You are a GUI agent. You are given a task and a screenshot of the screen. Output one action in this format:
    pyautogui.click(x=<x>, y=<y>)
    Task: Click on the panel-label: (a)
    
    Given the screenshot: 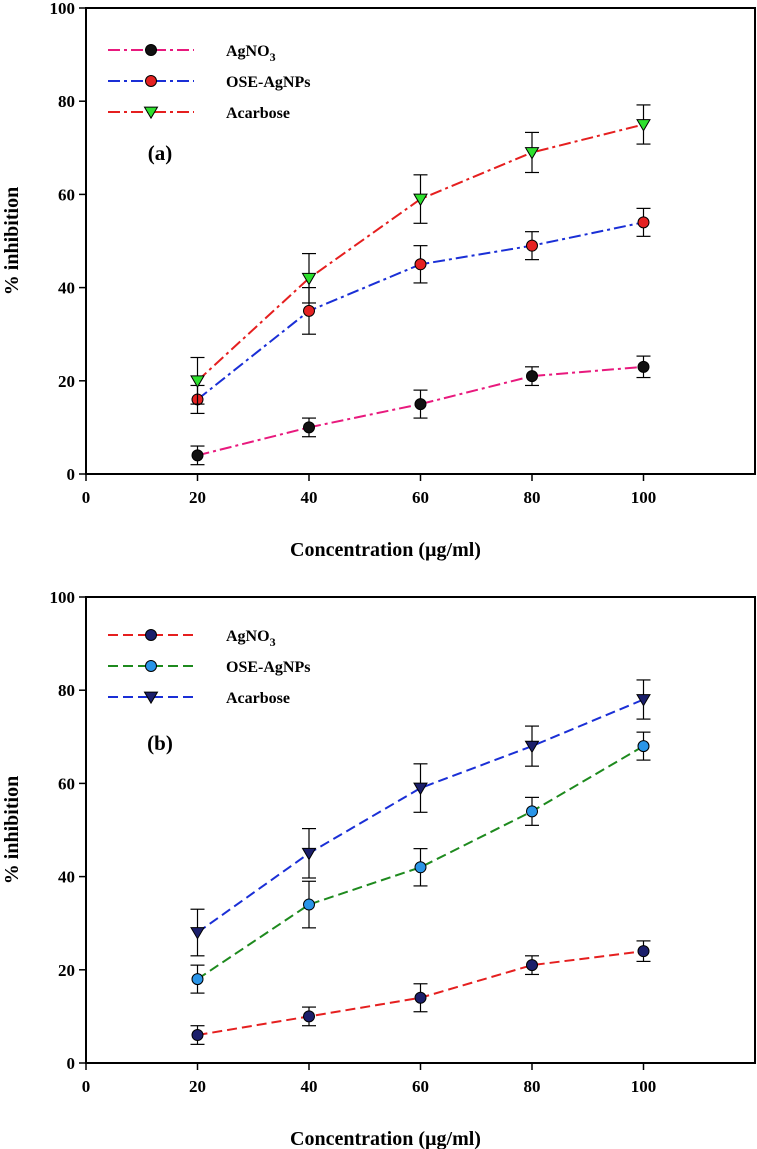 What is the action you would take?
    pyautogui.click(x=160, y=153)
    